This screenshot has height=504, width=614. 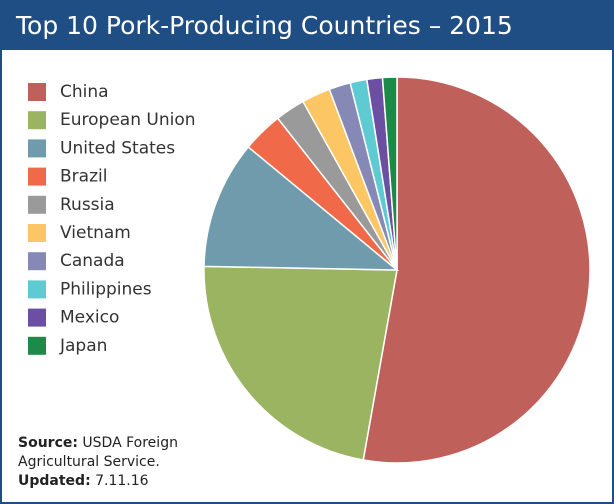 What do you see at coordinates (54, 481) in the screenshot?
I see `updated-label: Updated:` at bounding box center [54, 481].